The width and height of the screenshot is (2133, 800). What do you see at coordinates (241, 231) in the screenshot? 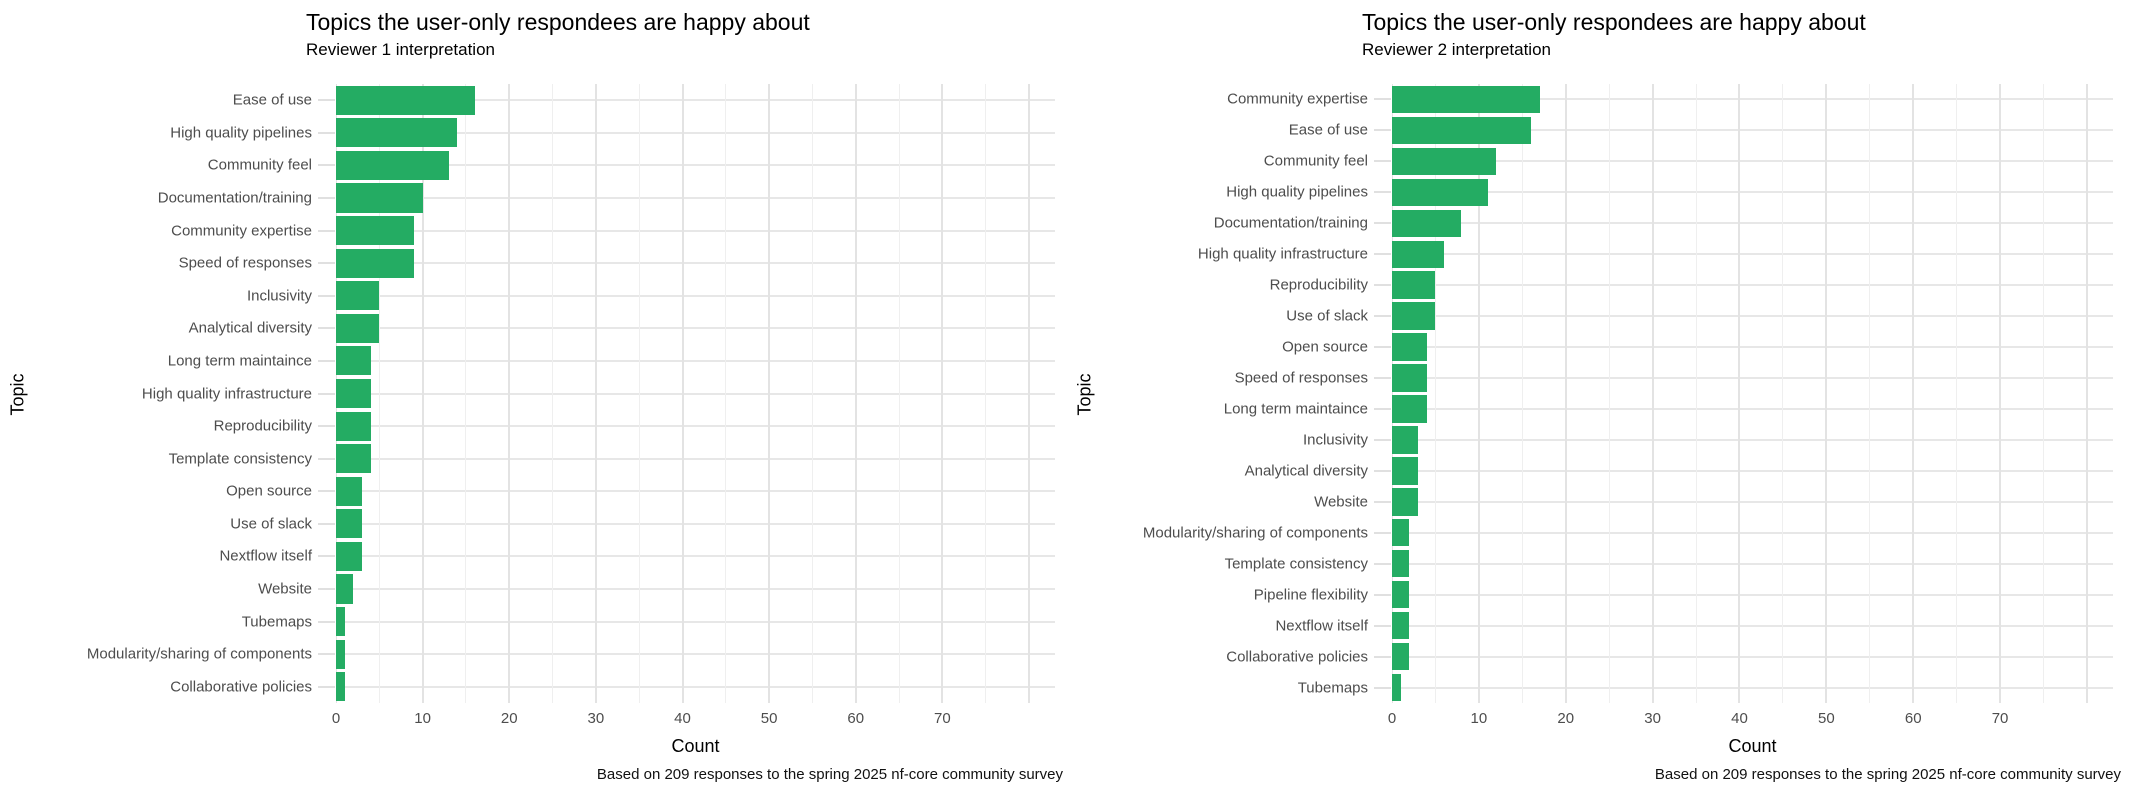
I see `category-label: Community expertise` at bounding box center [241, 231].